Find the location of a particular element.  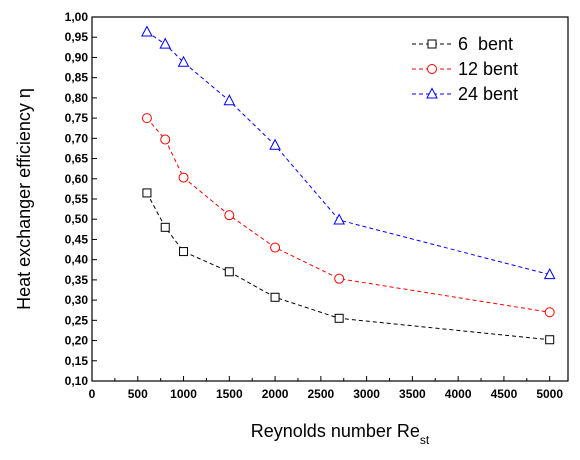

y-tick-label: 0,45 is located at coordinates (77, 239).